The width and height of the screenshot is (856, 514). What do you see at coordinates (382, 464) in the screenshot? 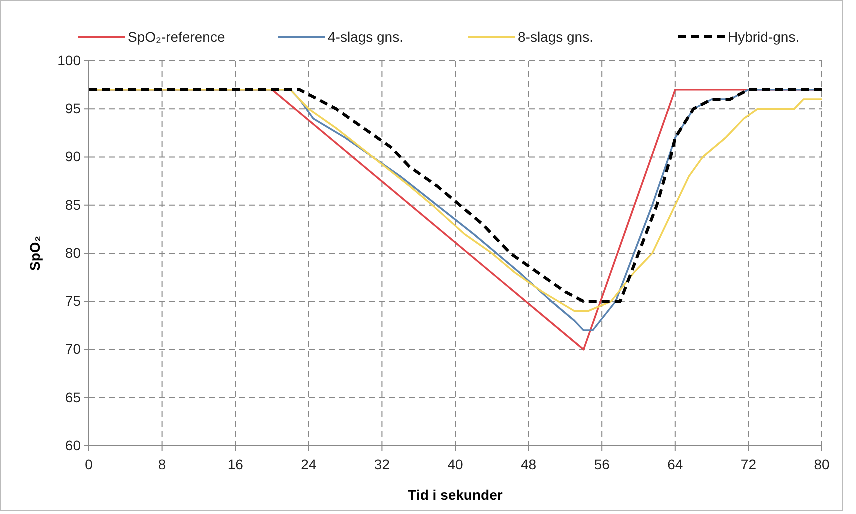
I see `x-tick-label: 32` at bounding box center [382, 464].